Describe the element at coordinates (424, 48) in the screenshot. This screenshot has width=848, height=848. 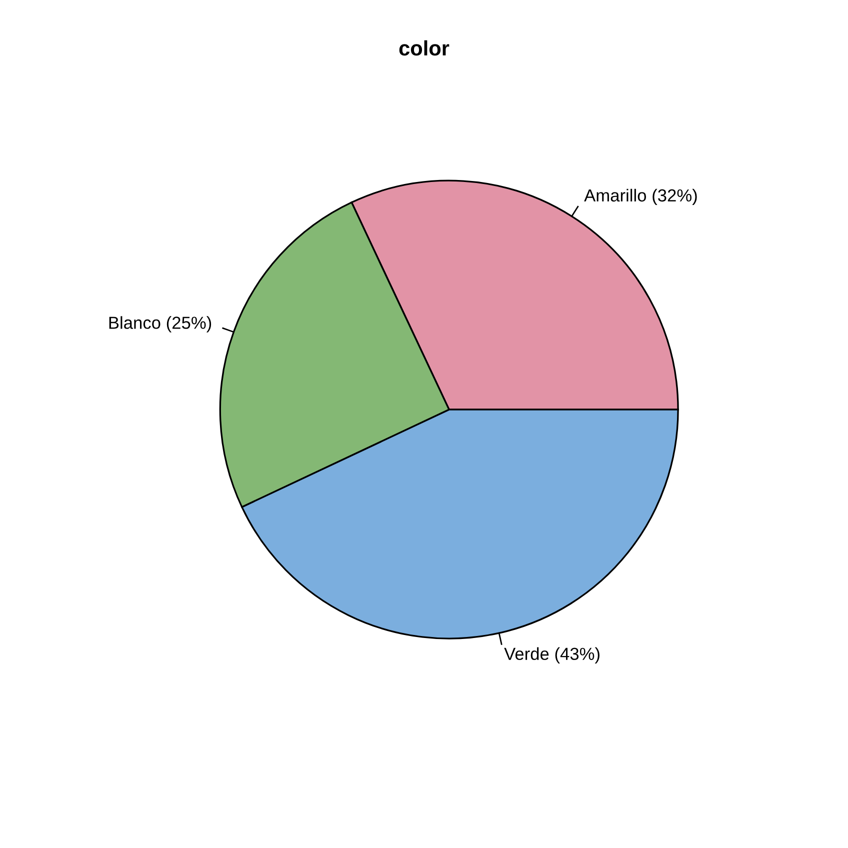
I see `chart-title: color` at that location.